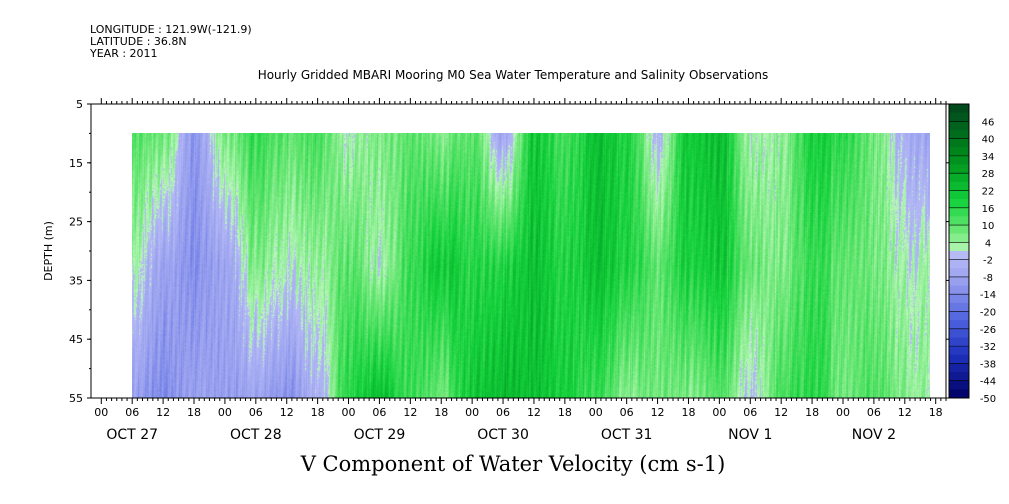 The height and width of the screenshot is (504, 1009). I want to click on x-day-label: OCT 28, so click(256, 435).